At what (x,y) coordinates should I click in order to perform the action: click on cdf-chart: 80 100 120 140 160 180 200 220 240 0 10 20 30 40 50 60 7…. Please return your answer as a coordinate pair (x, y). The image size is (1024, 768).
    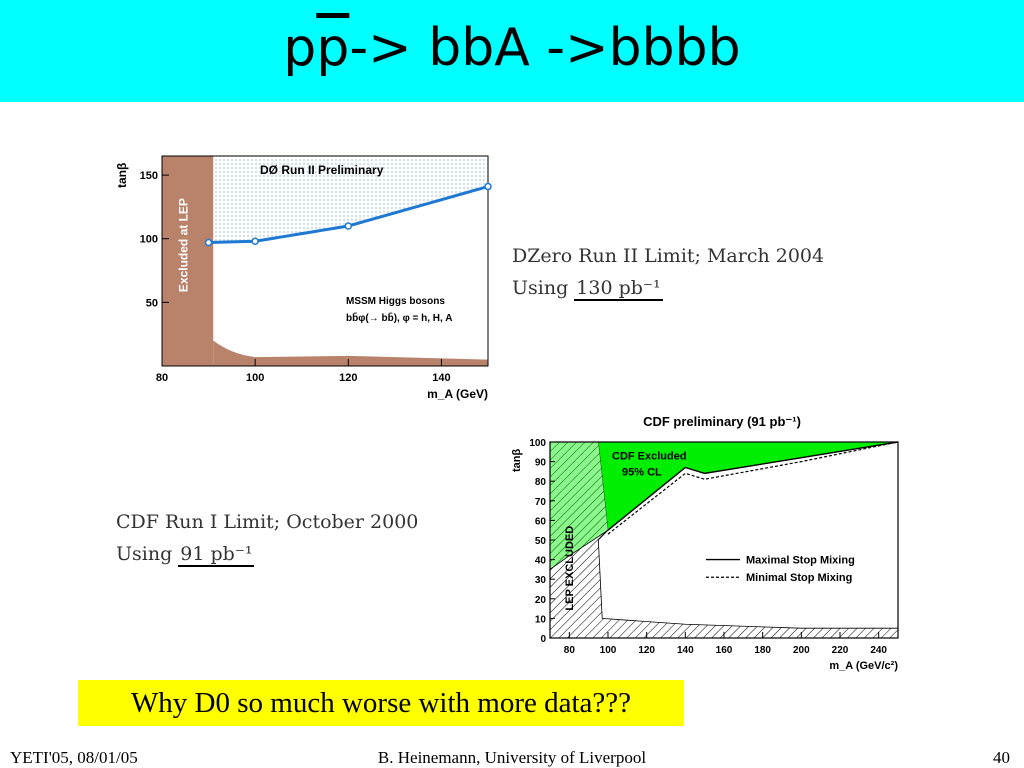
    Looking at the image, I should click on (705, 543).